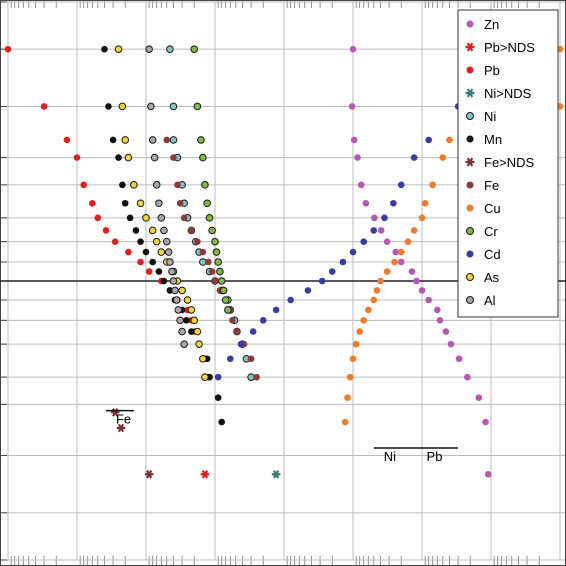  What do you see at coordinates (509, 47) in the screenshot?
I see `legend-label: Pb>NDS` at bounding box center [509, 47].